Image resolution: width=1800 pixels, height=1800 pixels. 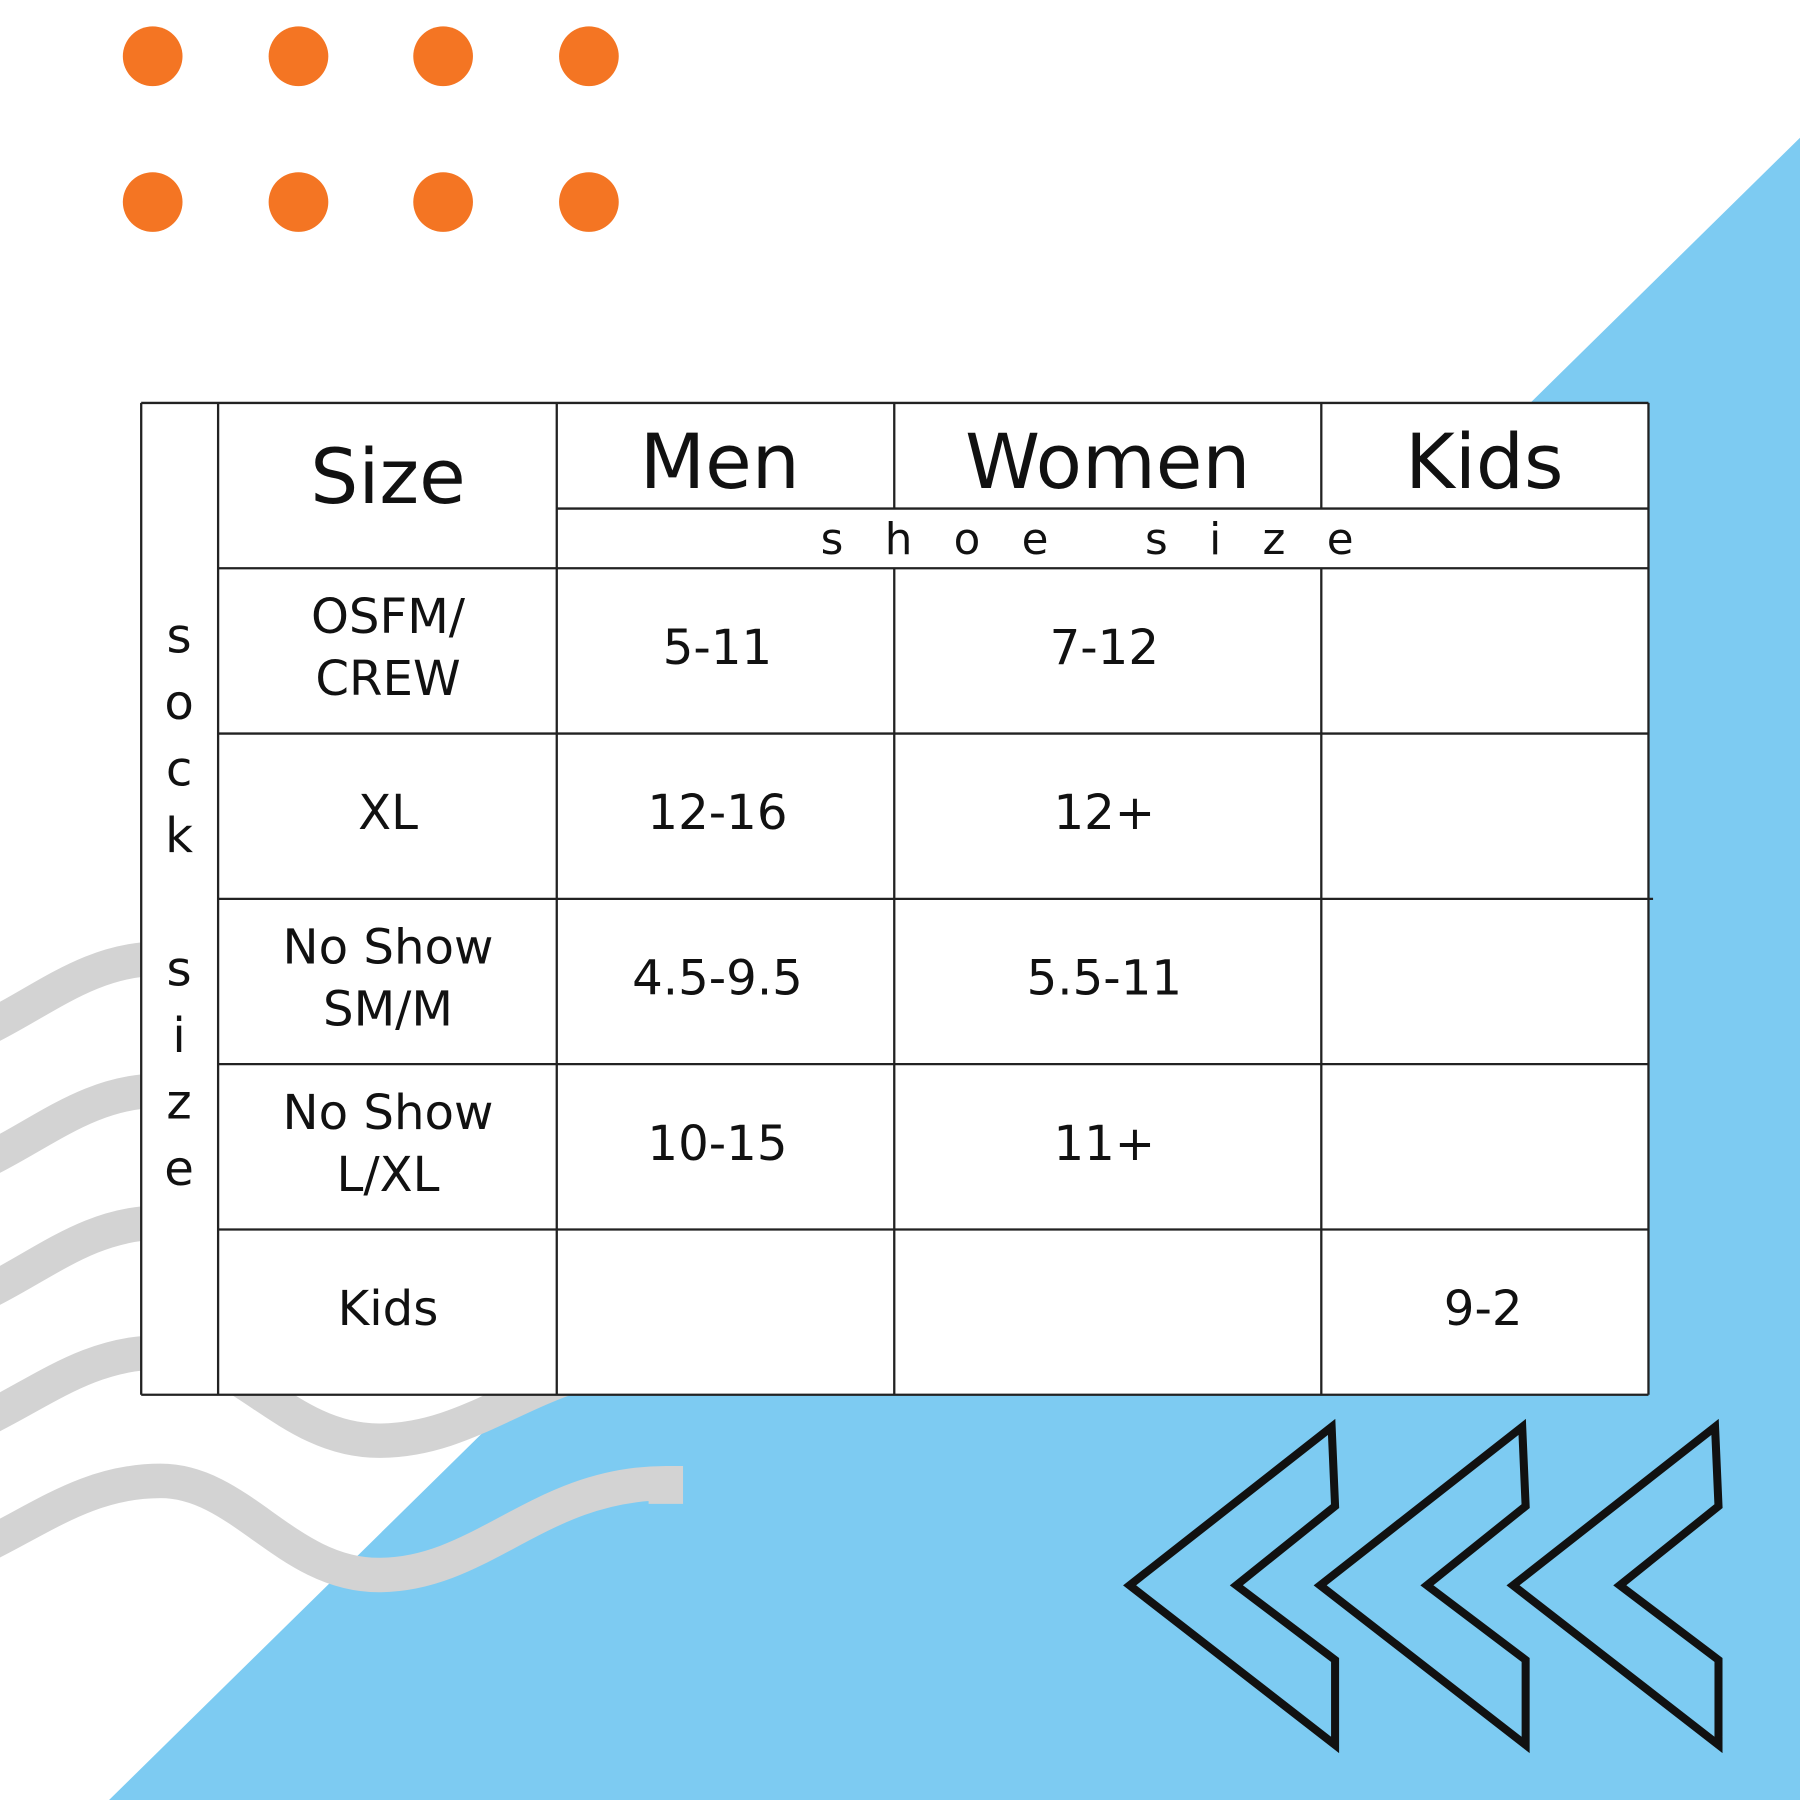 What do you see at coordinates (387, 679) in the screenshot?
I see `size-cell: CREW` at bounding box center [387, 679].